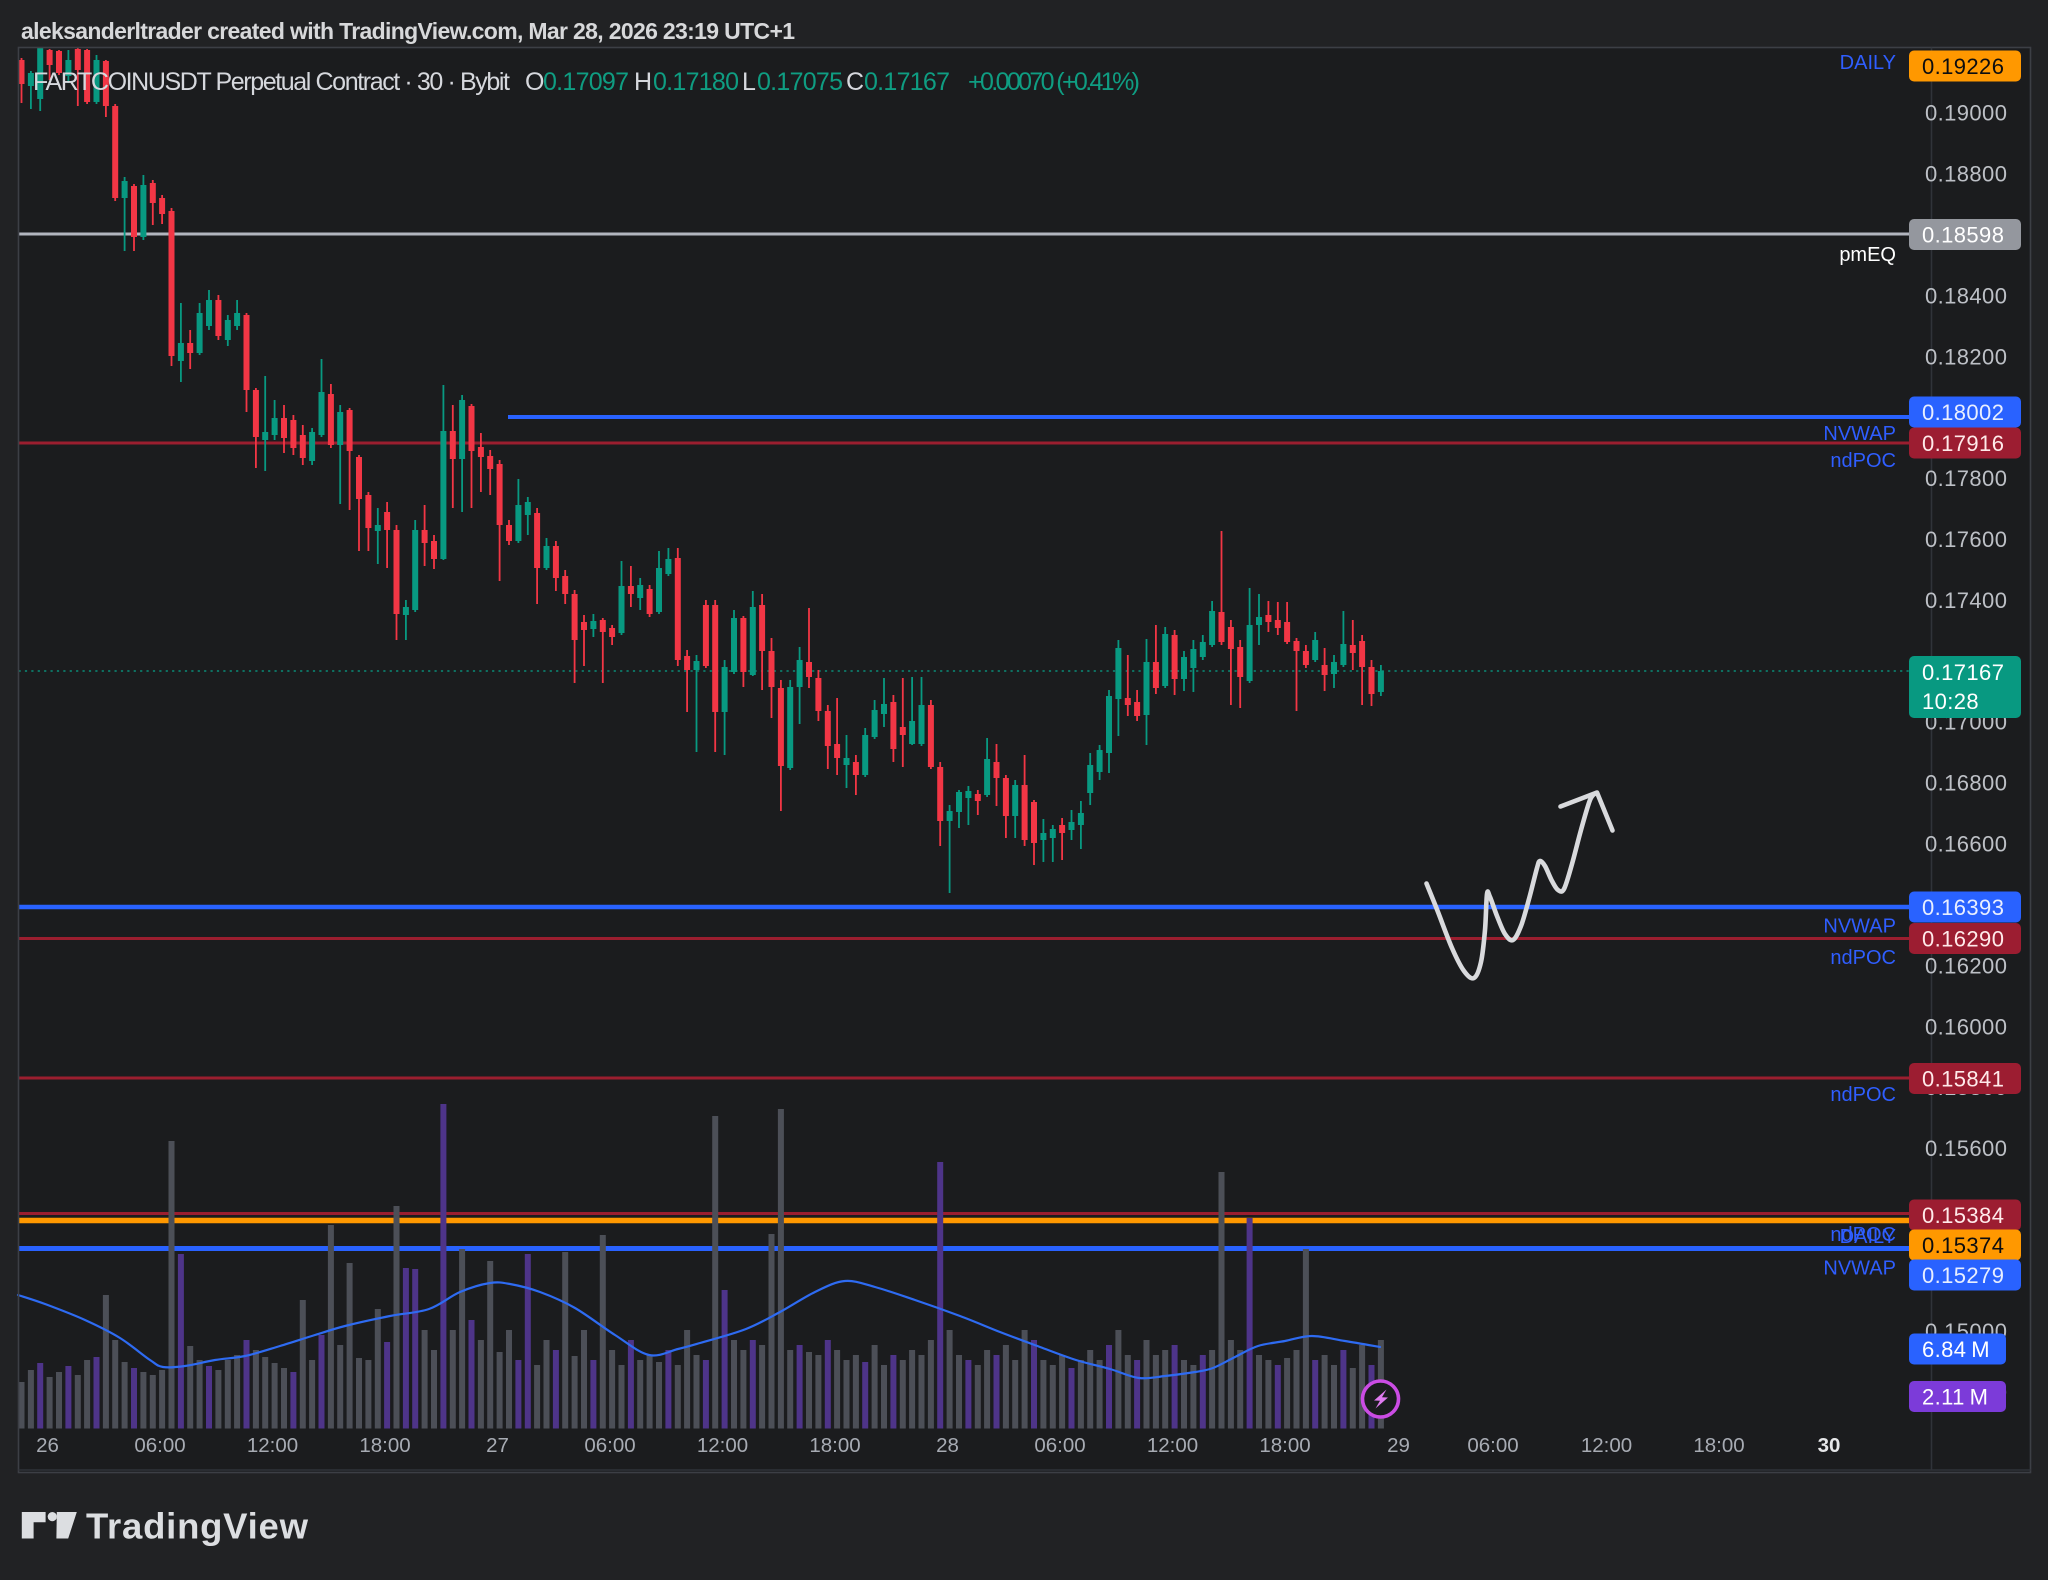 Image resolution: width=2048 pixels, height=1580 pixels. Describe the element at coordinates (1955, 1397) in the screenshot. I see `svg-text: 2.11 M` at that location.